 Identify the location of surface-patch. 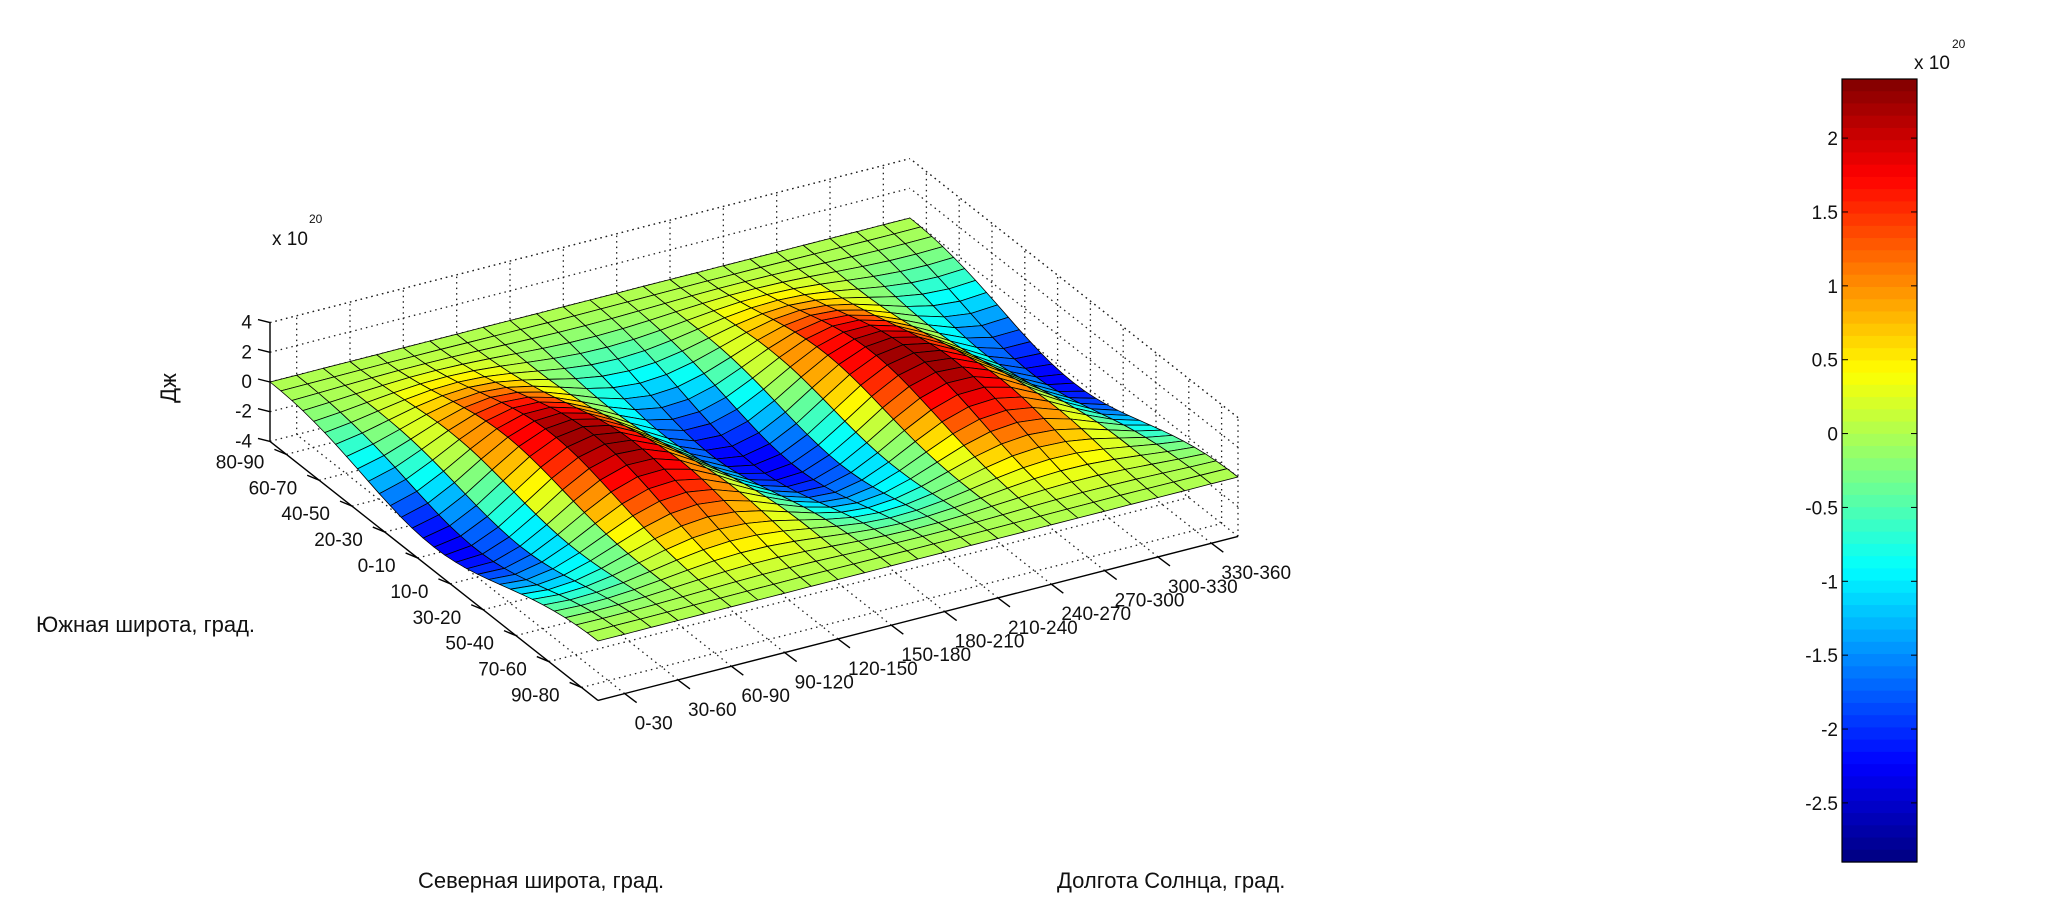
(1219, 476).